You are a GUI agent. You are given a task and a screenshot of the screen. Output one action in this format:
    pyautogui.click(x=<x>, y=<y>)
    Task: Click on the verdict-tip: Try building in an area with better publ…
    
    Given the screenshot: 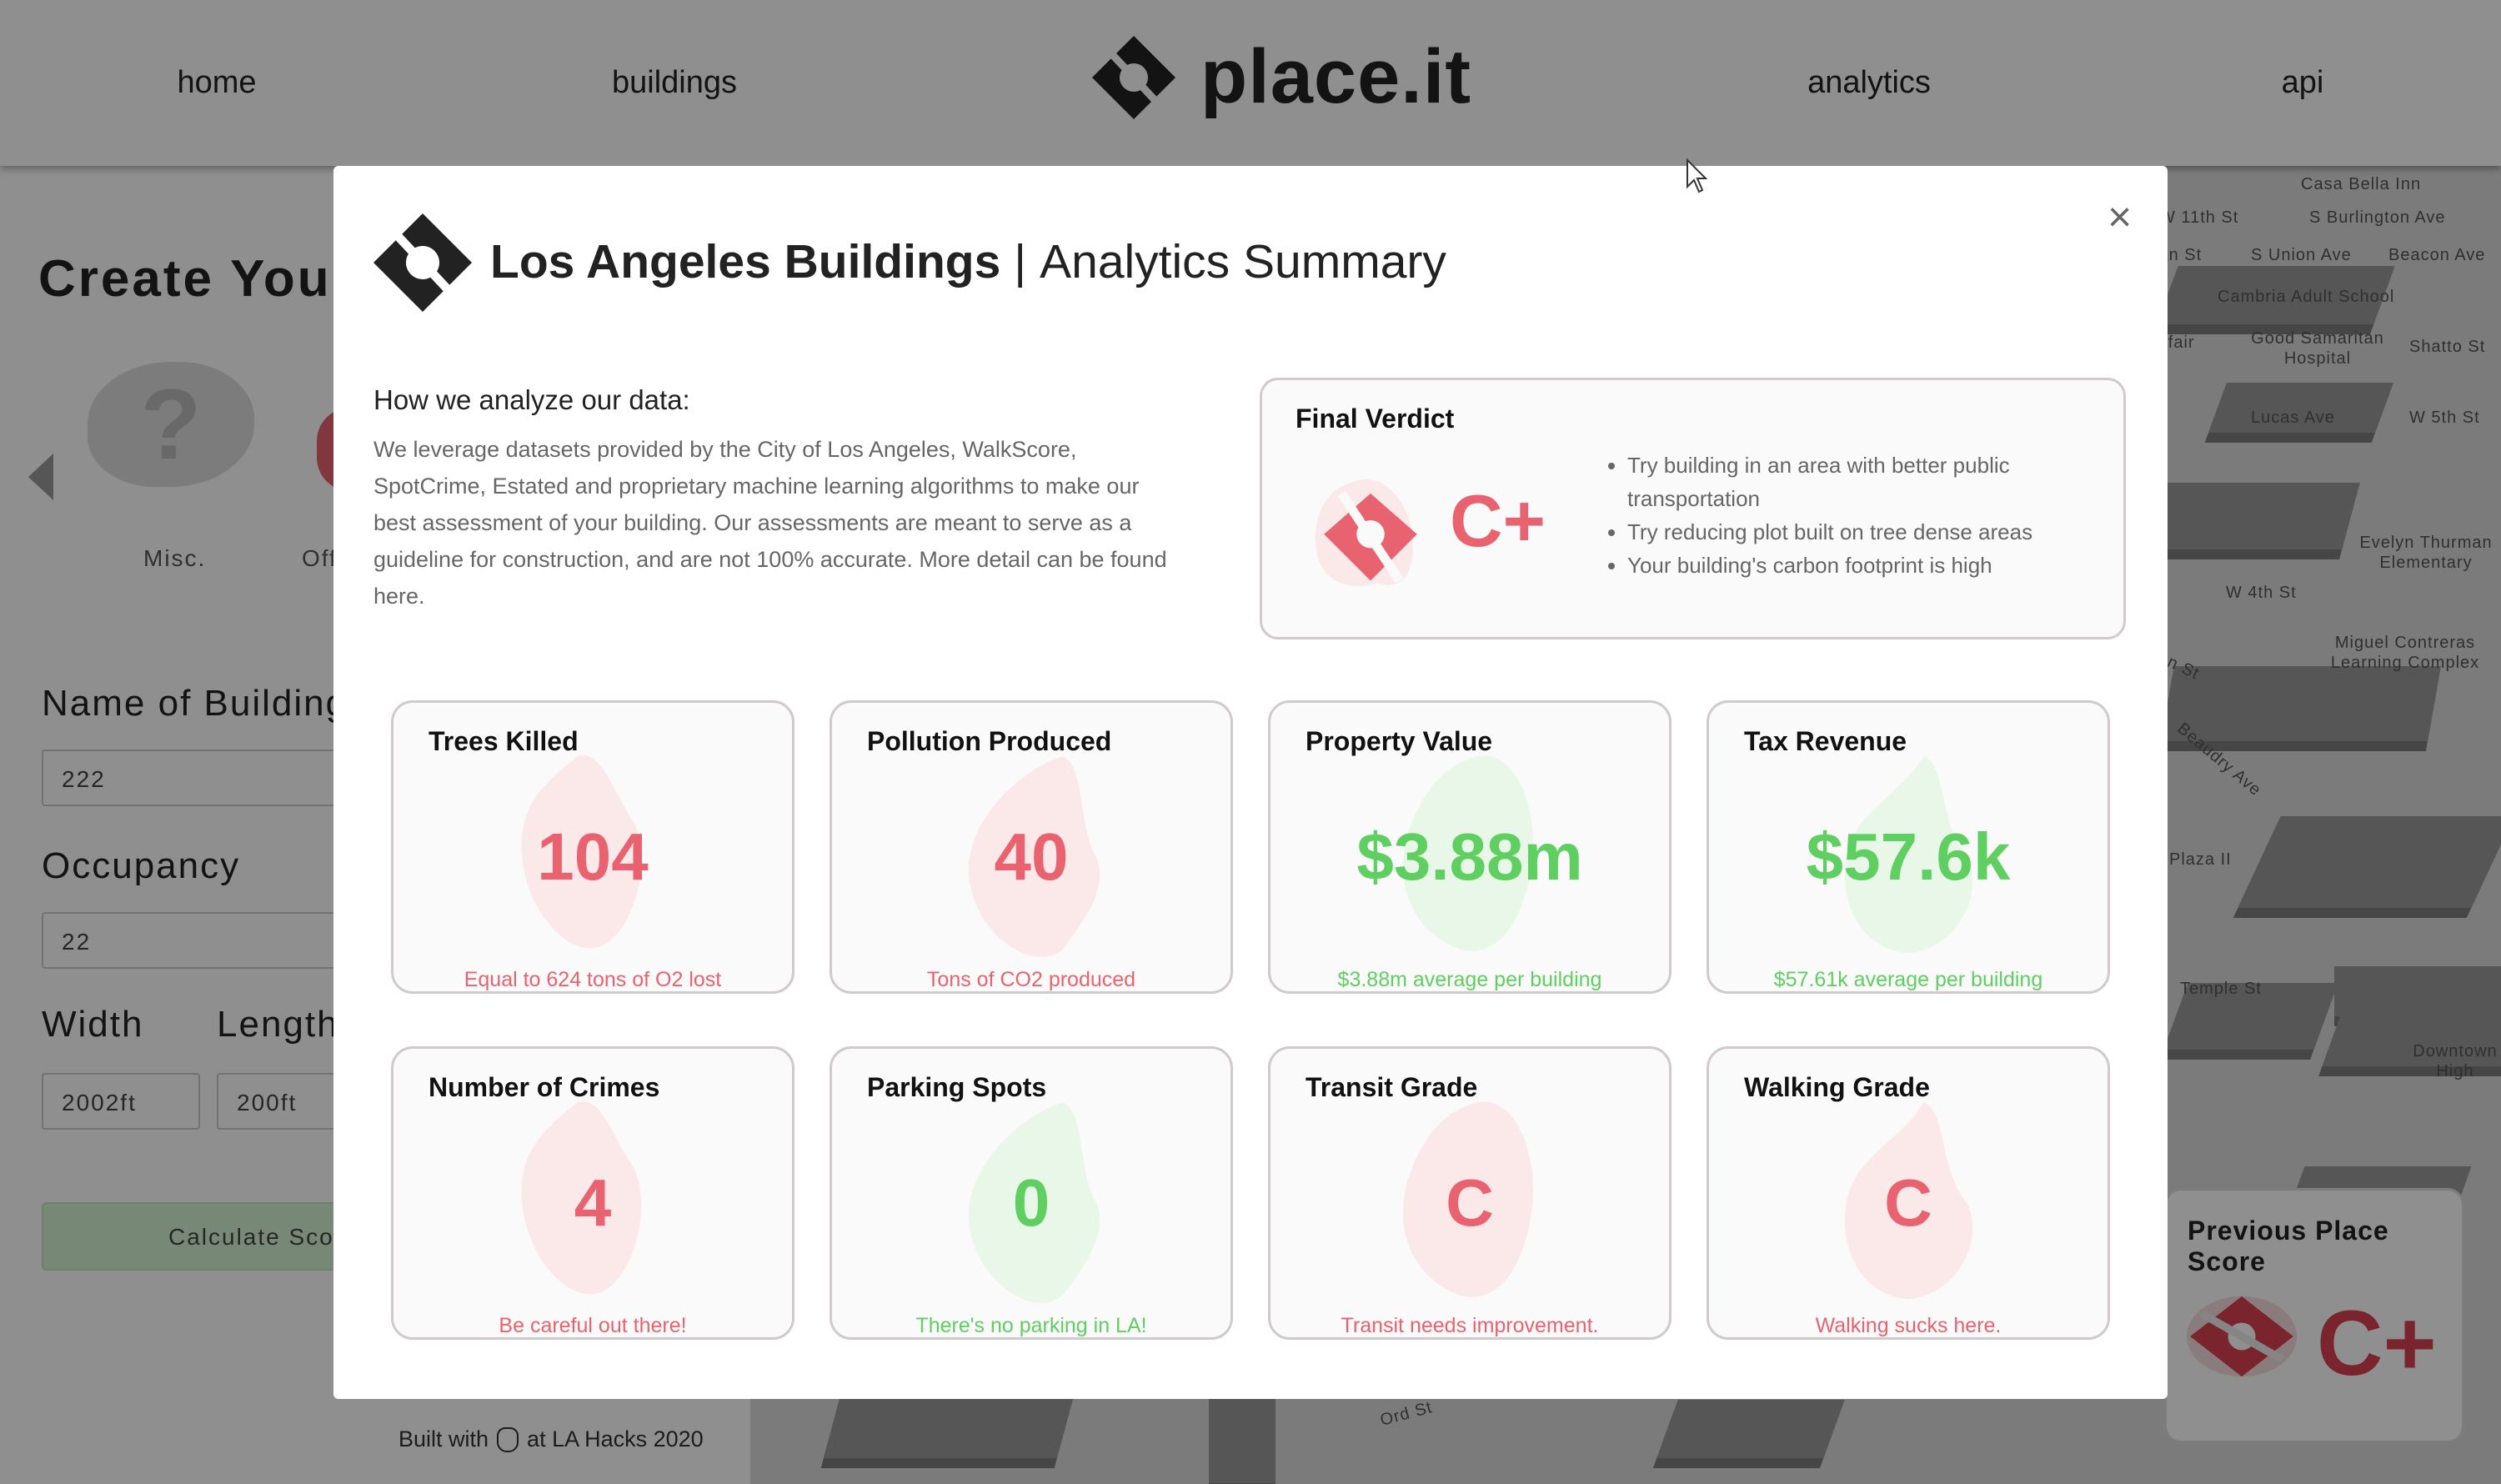 What is the action you would take?
    pyautogui.click(x=1849, y=482)
    